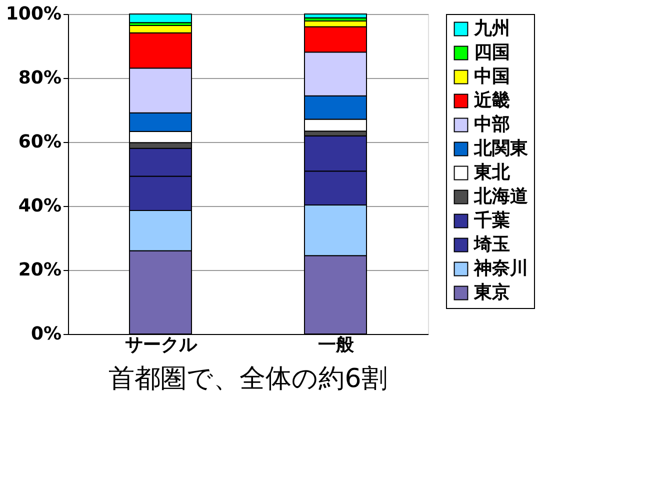  I want to click on legend-label: 埼玉, so click(491, 244).